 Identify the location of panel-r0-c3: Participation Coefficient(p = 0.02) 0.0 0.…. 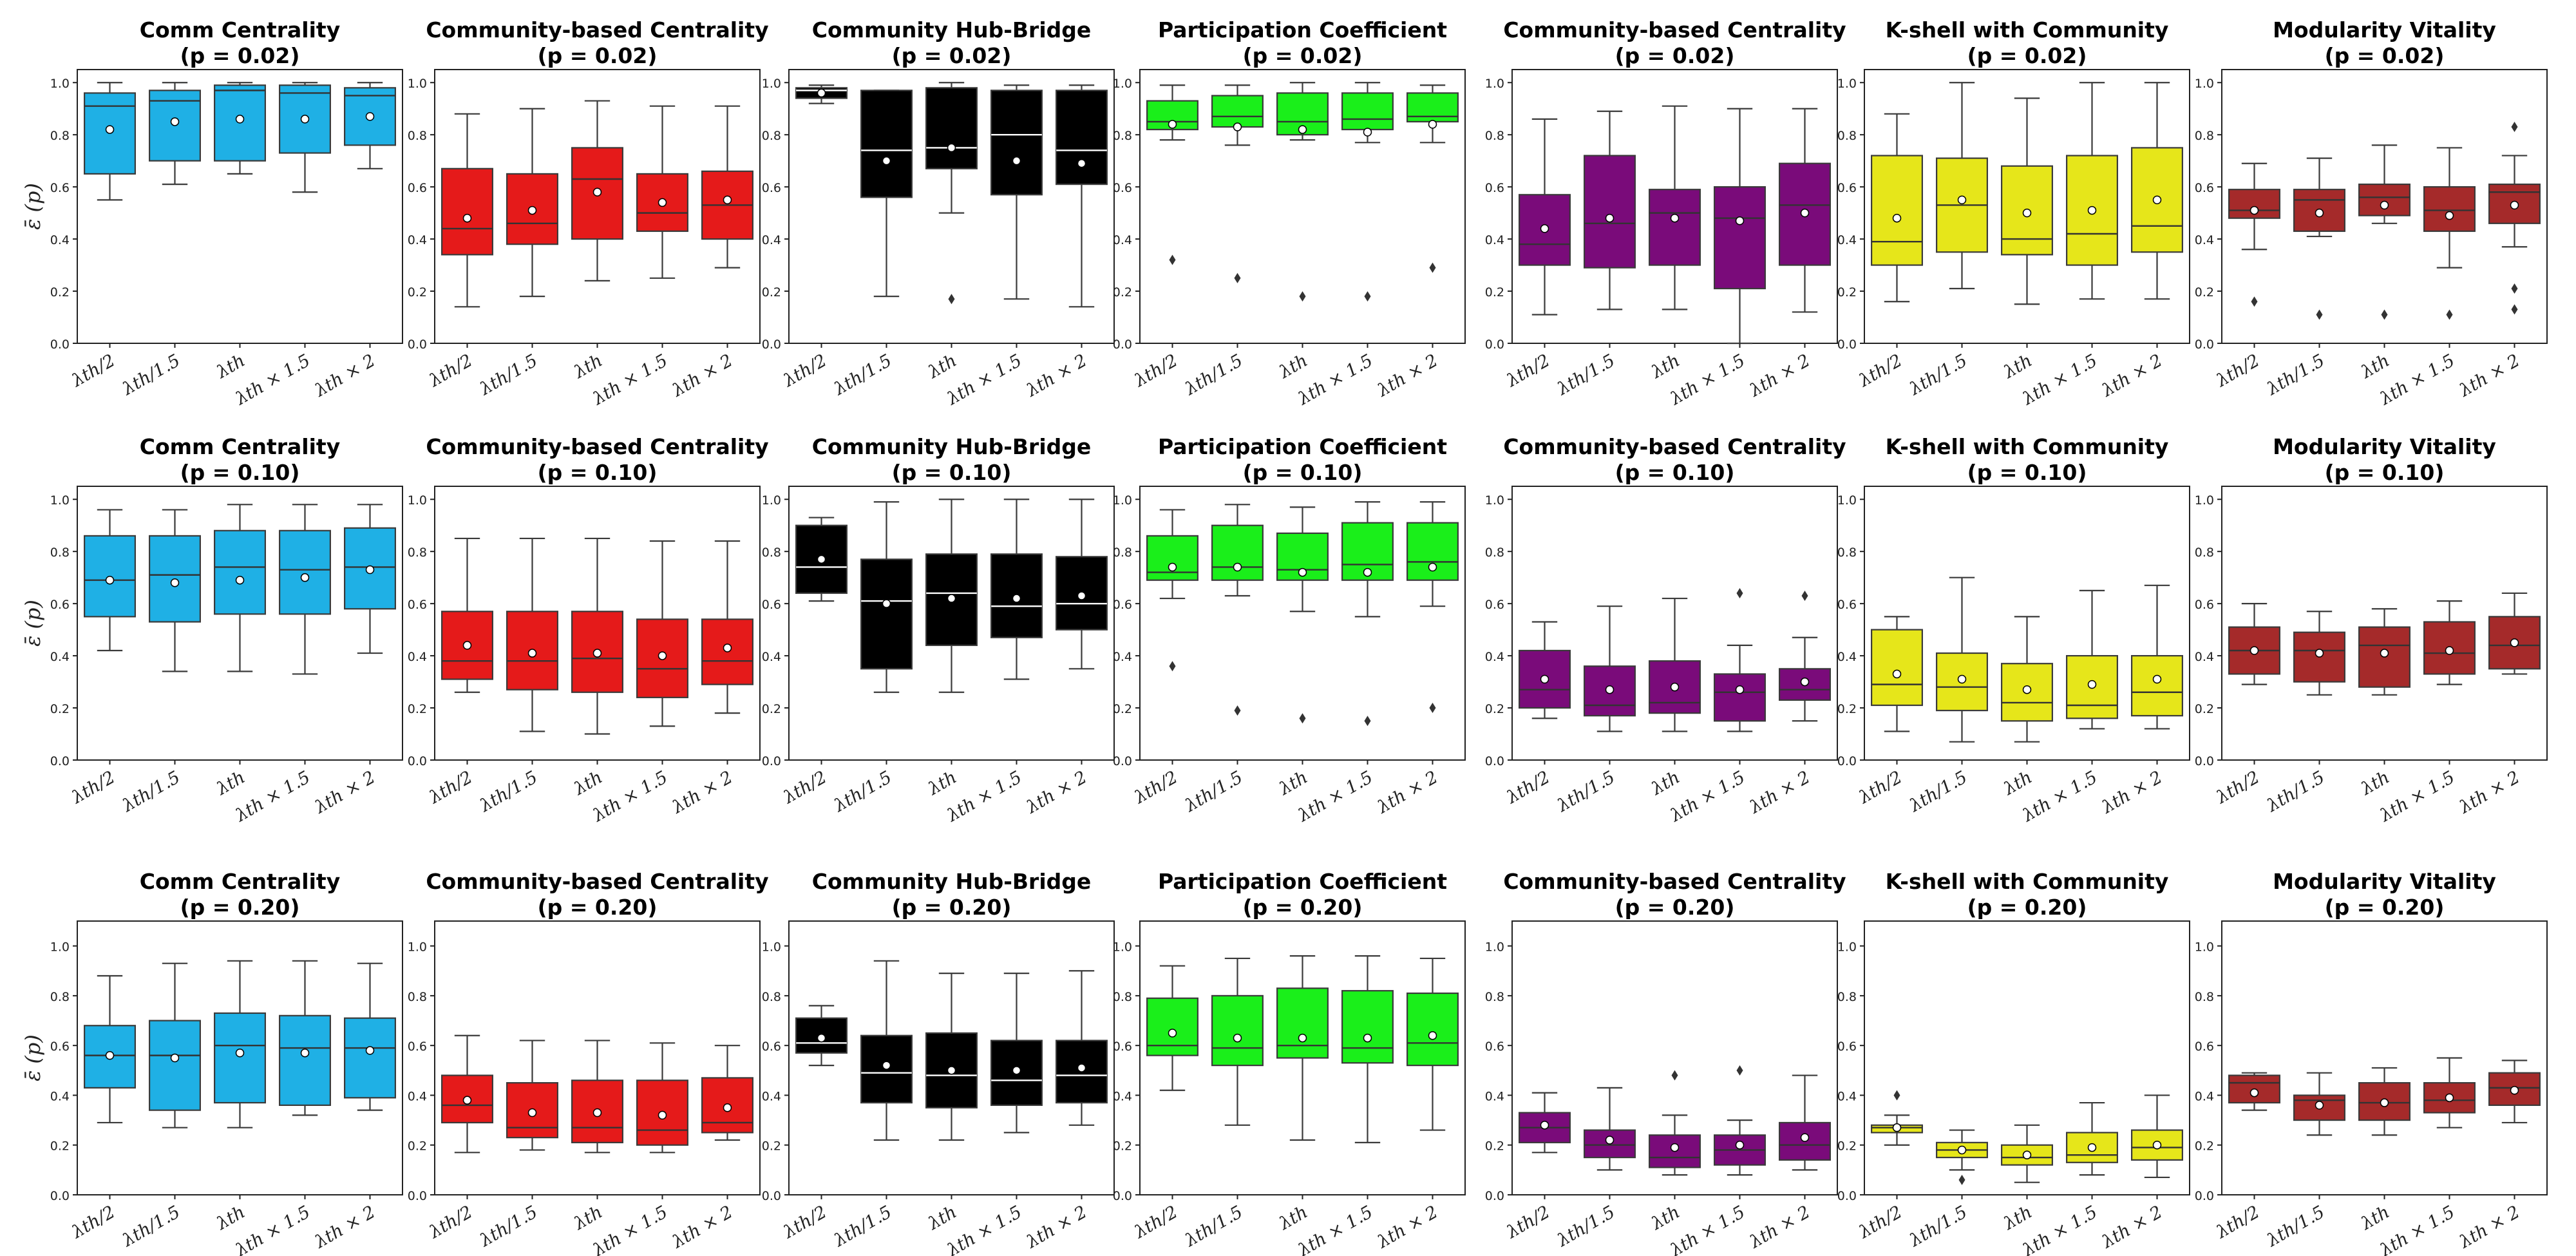
(1289, 213).